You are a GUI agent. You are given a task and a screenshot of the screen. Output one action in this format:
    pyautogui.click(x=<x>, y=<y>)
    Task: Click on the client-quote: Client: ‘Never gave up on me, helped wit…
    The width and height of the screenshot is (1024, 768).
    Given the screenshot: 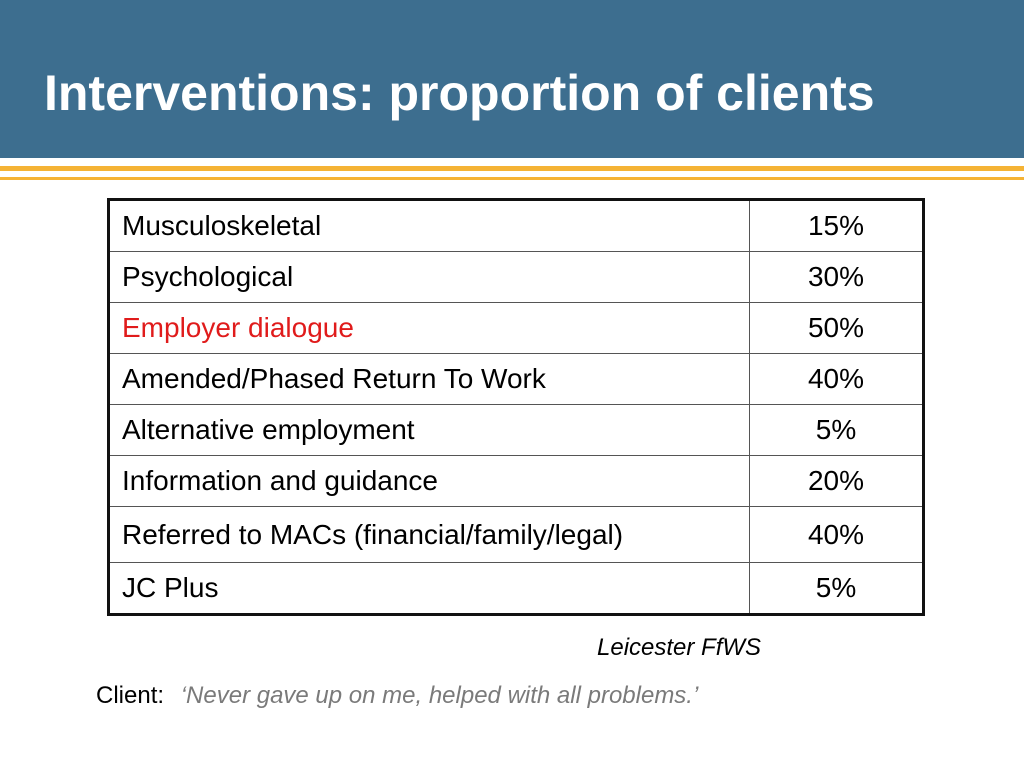 What is the action you would take?
    pyautogui.click(x=397, y=696)
    